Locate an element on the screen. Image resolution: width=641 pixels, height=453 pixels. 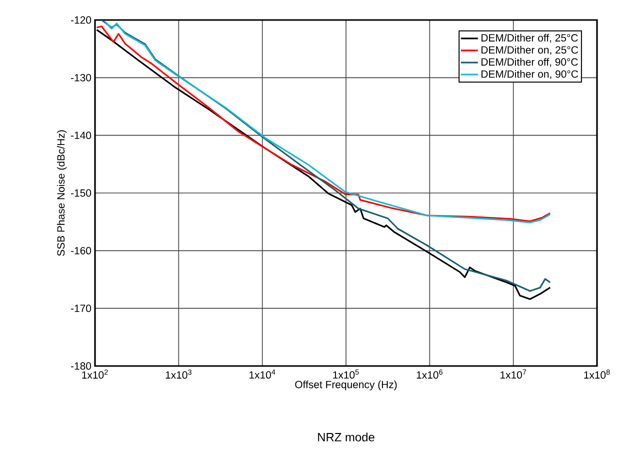
x-tick-label: 1x10$^{7}$ is located at coordinates (513, 374).